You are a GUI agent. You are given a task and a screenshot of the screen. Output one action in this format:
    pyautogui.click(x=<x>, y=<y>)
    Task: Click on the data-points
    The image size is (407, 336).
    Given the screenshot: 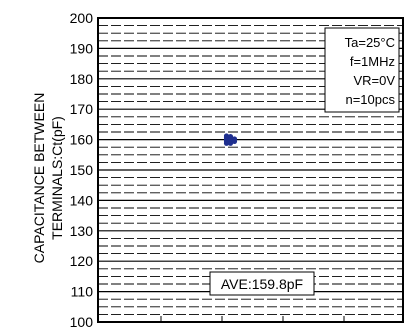 What is the action you would take?
    pyautogui.click(x=230, y=139)
    